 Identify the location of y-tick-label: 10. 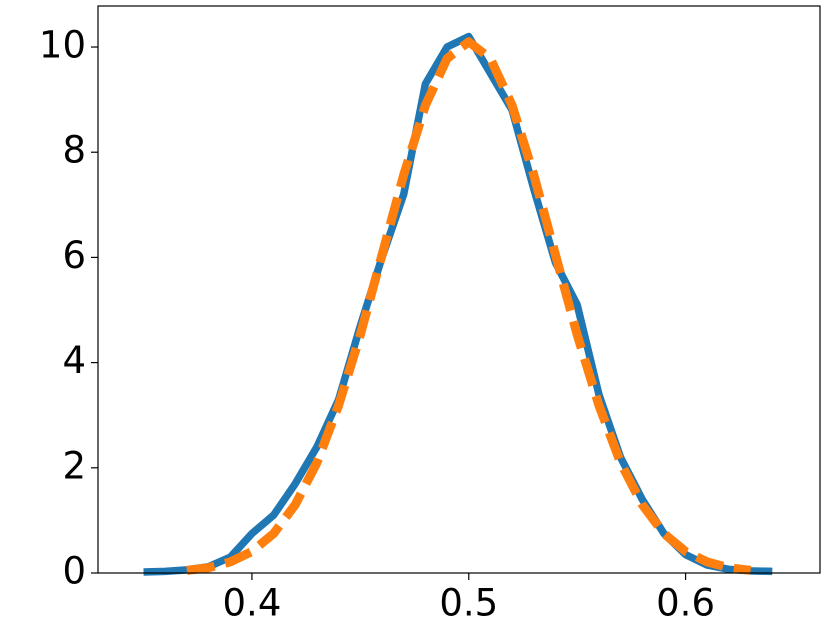
(62, 45).